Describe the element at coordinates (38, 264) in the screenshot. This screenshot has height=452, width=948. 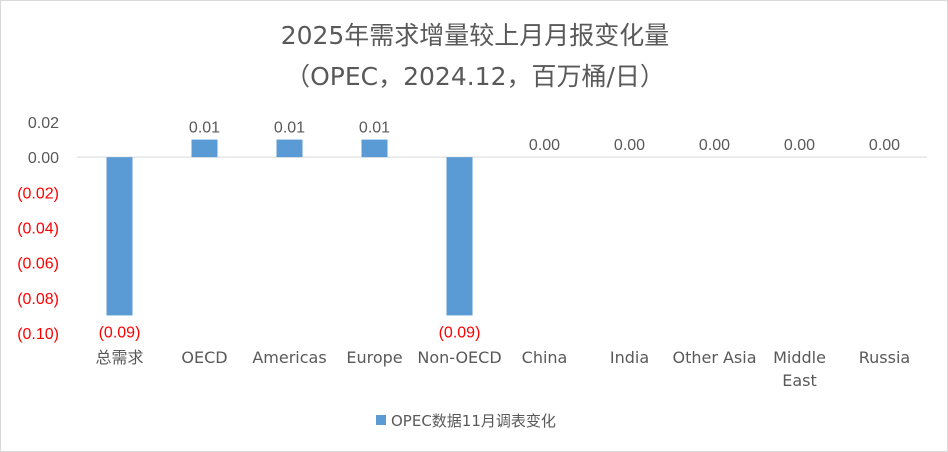
I see `y-tick-label: (0.06)` at that location.